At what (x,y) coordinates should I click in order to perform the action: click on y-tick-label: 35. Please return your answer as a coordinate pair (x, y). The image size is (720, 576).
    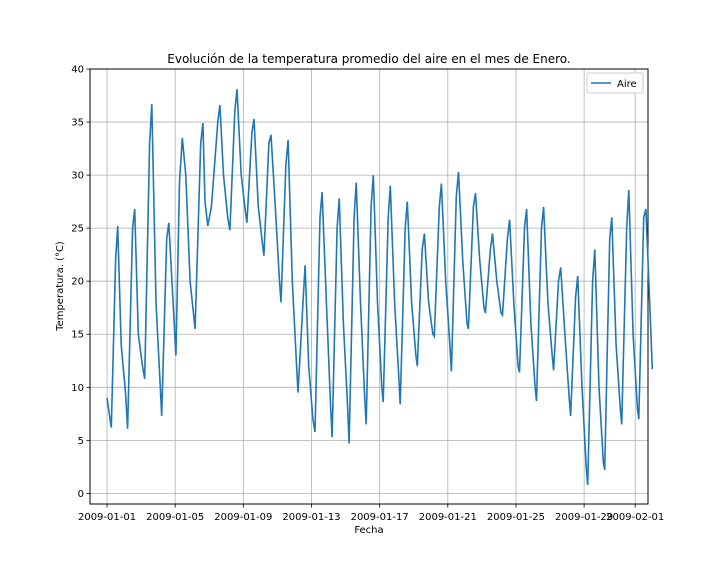
    Looking at the image, I should click on (77, 123).